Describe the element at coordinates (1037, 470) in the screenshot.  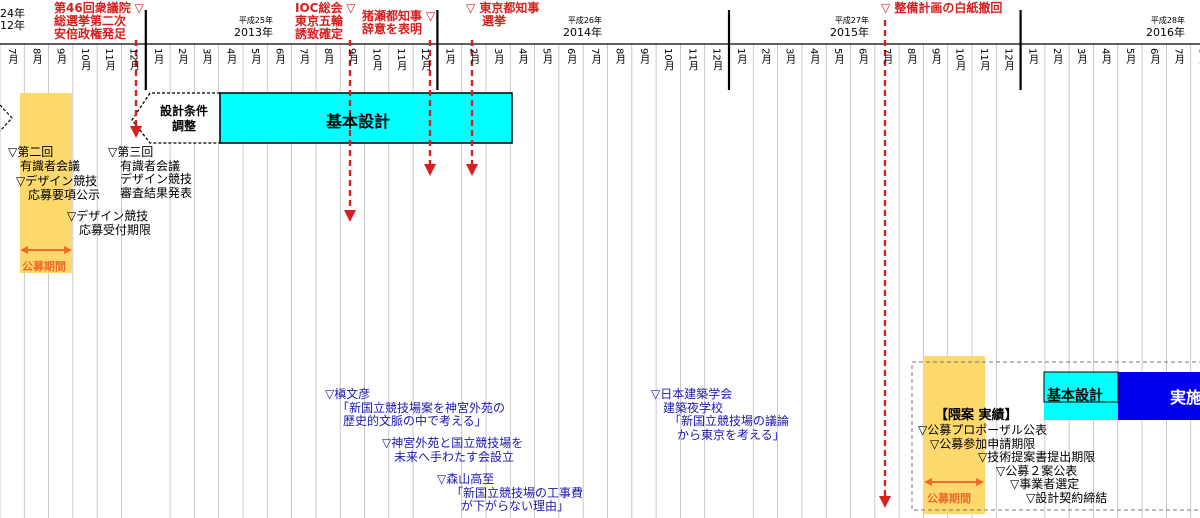
I see `note-line: ▽公募２案公表` at that location.